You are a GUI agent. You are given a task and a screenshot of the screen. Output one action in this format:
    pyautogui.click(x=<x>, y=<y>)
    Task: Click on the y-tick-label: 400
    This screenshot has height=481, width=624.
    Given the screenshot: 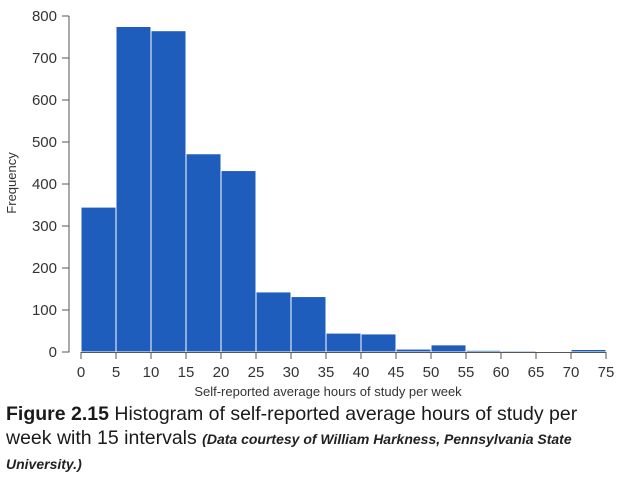 What is the action you would take?
    pyautogui.click(x=44, y=184)
    